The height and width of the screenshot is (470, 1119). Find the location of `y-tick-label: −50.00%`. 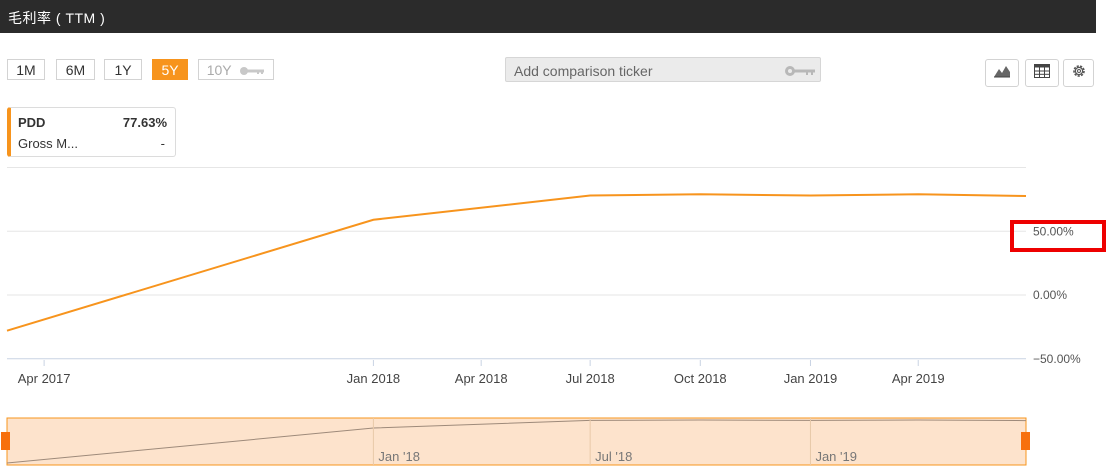

y-tick-label: −50.00% is located at coordinates (1057, 359).